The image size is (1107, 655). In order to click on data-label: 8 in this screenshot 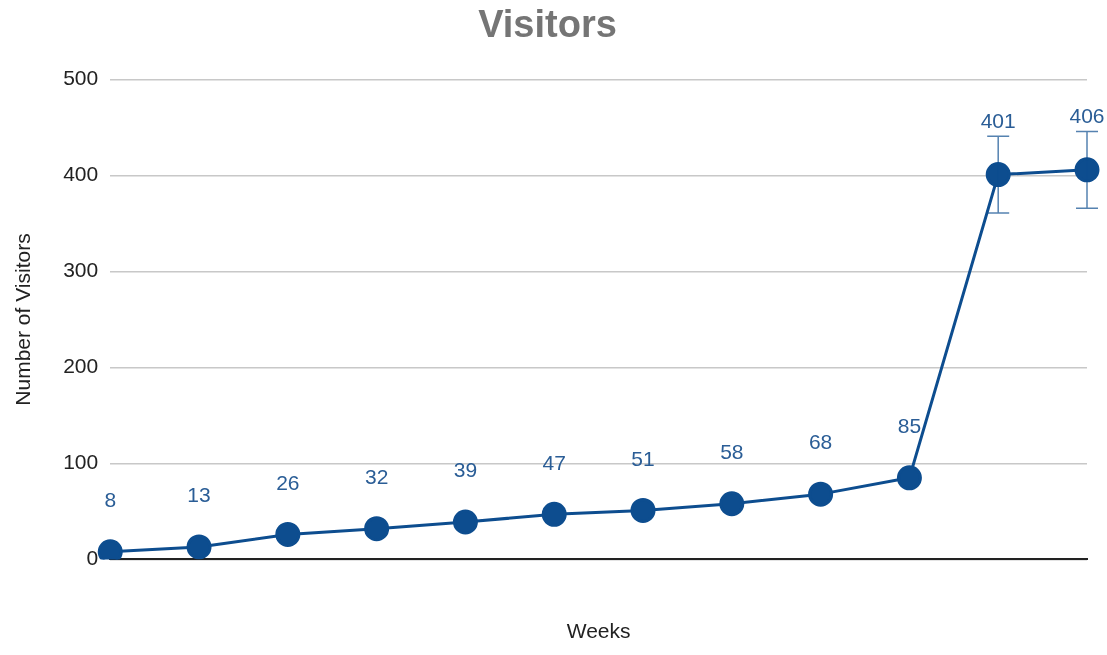, I will do `click(110, 500)`.